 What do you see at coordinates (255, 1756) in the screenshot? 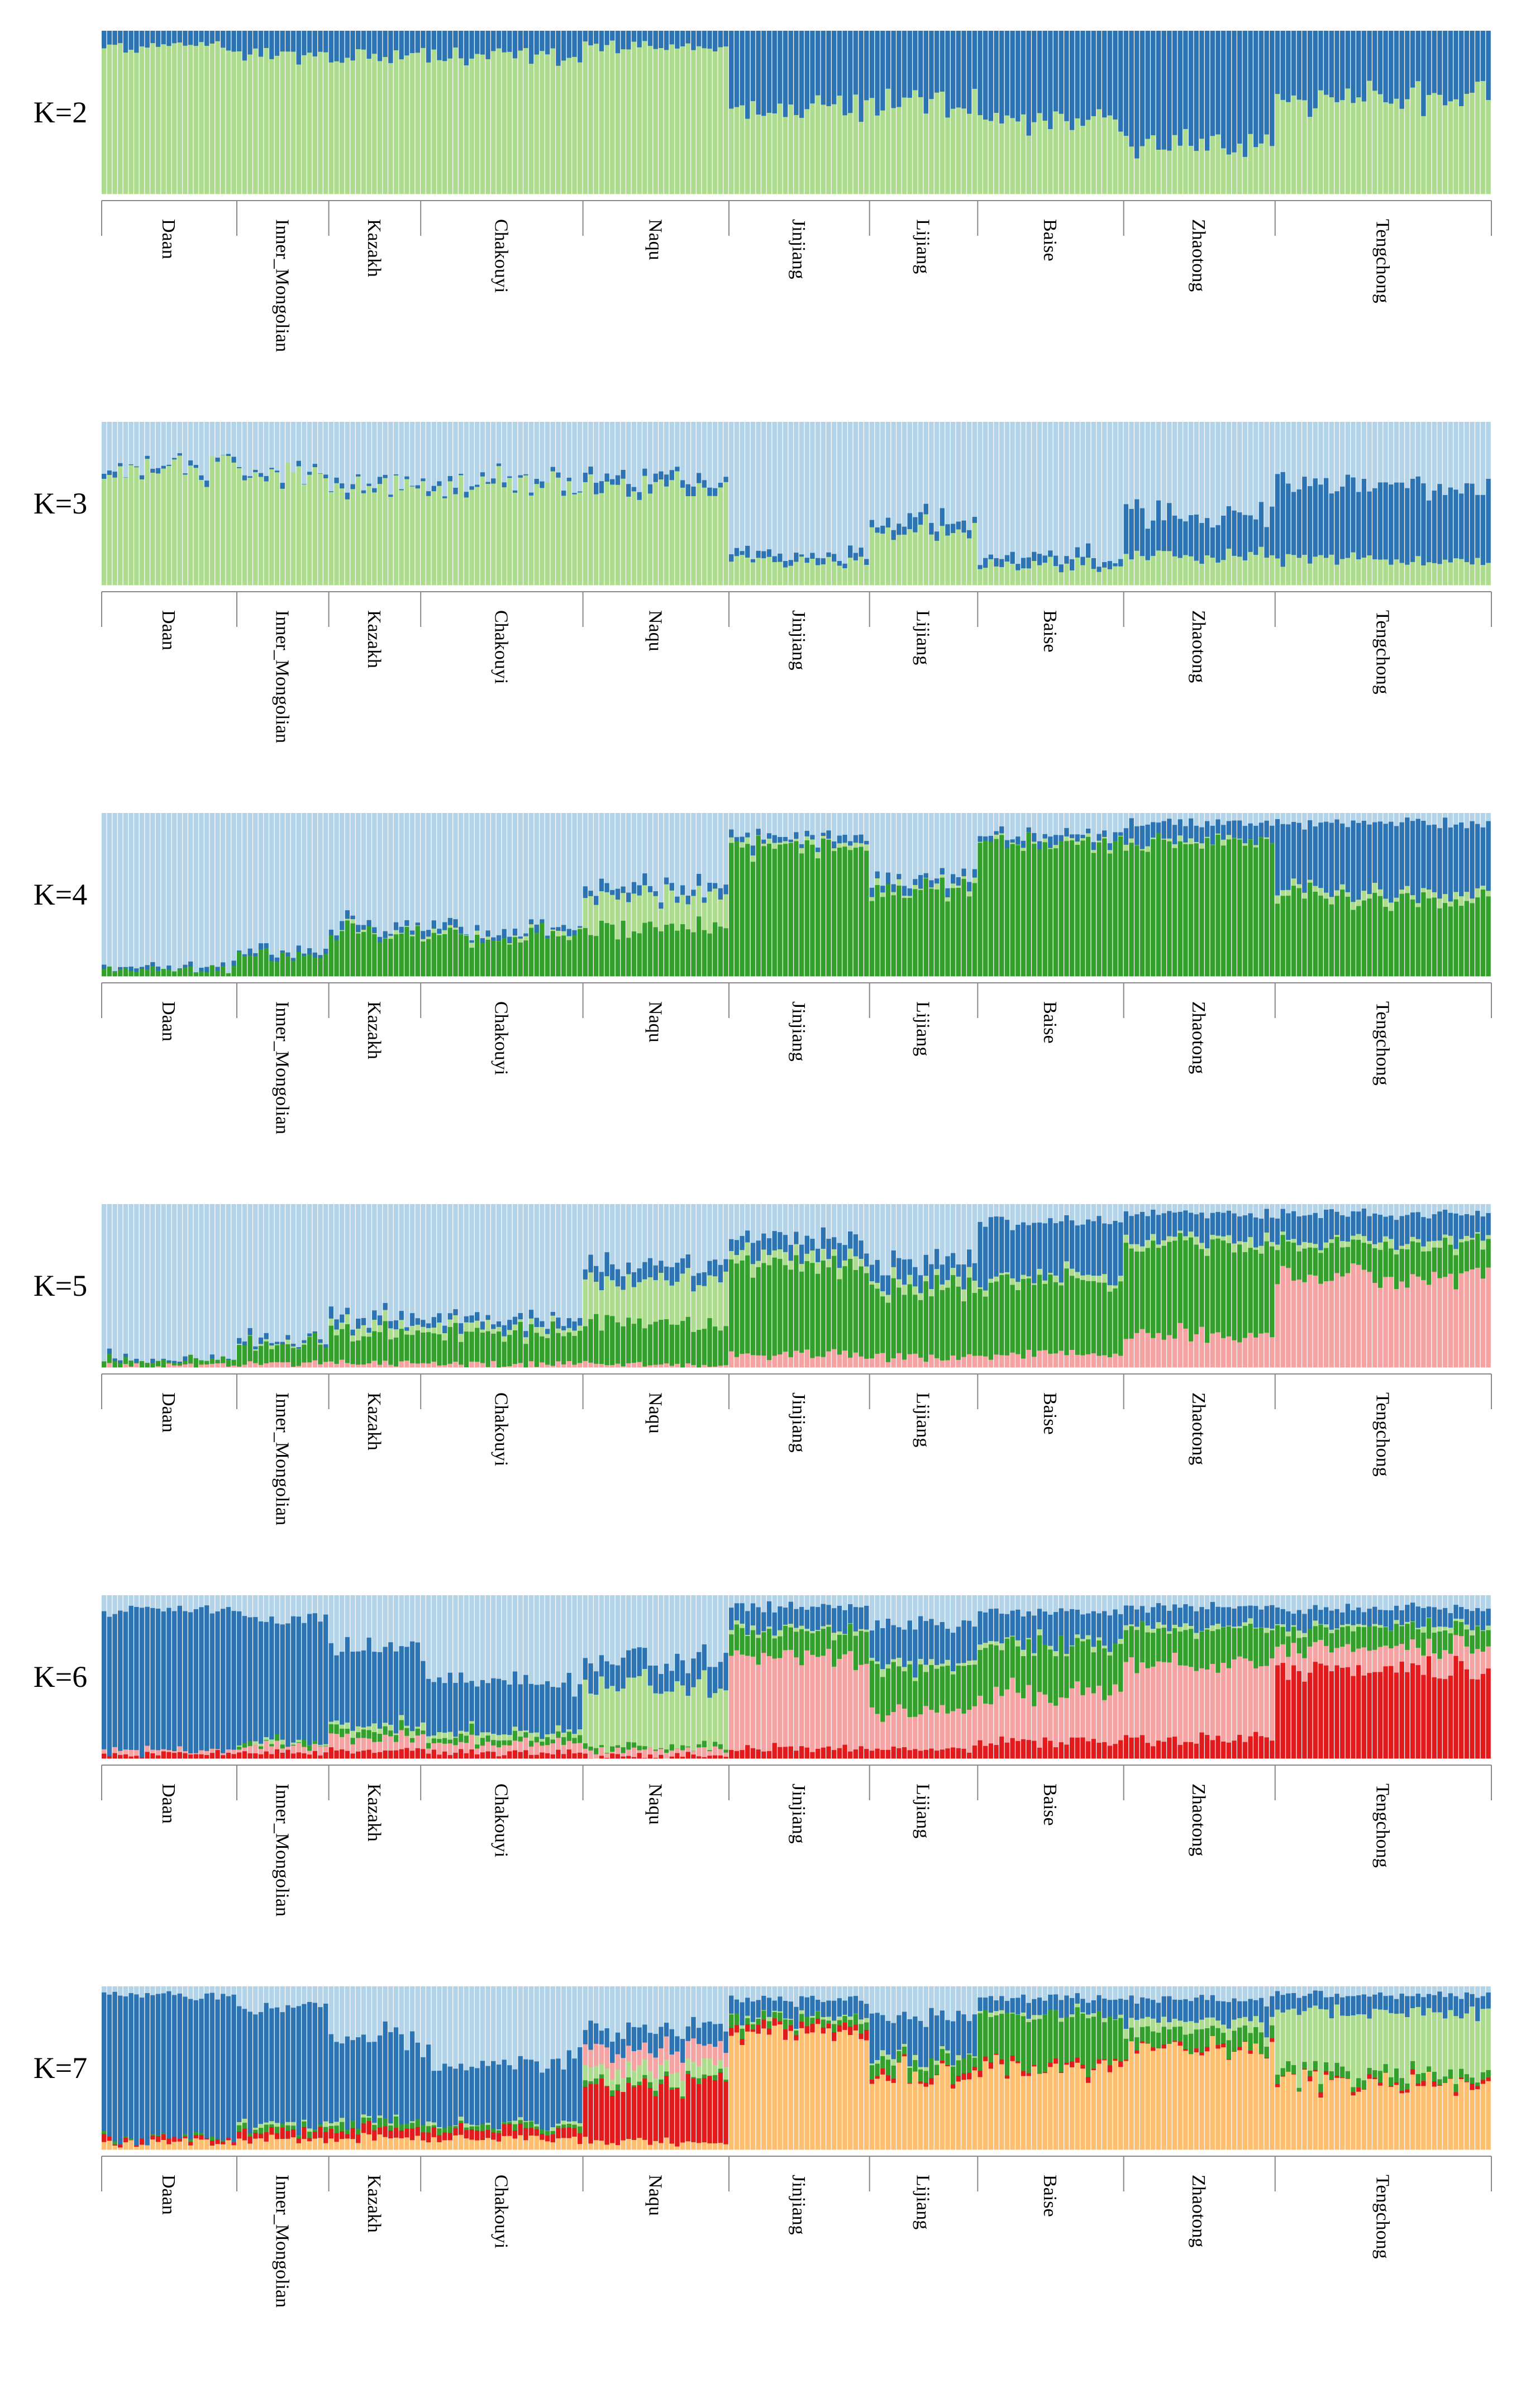
I see `segment-red` at bounding box center [255, 1756].